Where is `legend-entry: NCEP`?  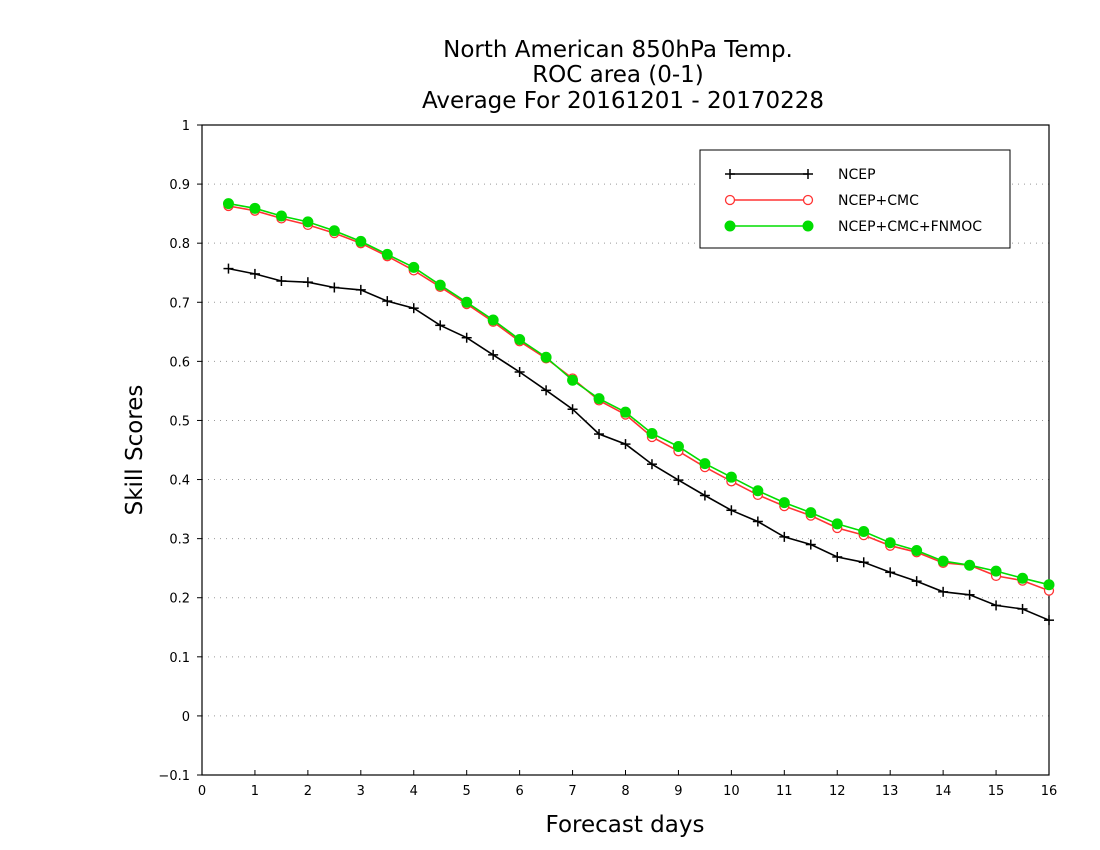
legend-entry: NCEP is located at coordinates (800, 175).